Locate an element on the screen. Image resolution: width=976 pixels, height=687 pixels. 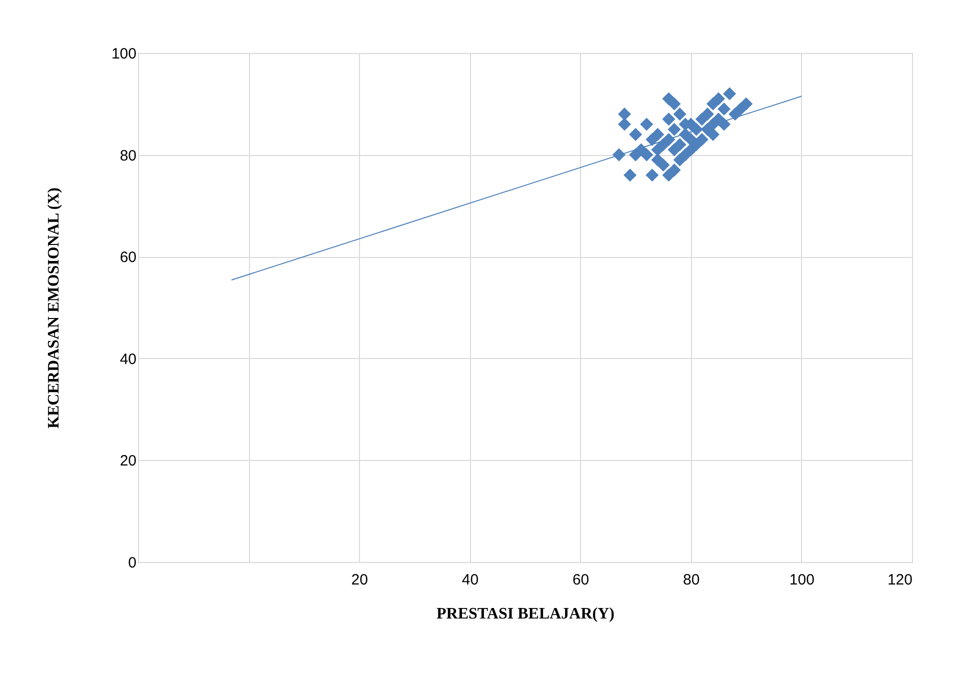
y-tick-label: 100 is located at coordinates (123, 54).